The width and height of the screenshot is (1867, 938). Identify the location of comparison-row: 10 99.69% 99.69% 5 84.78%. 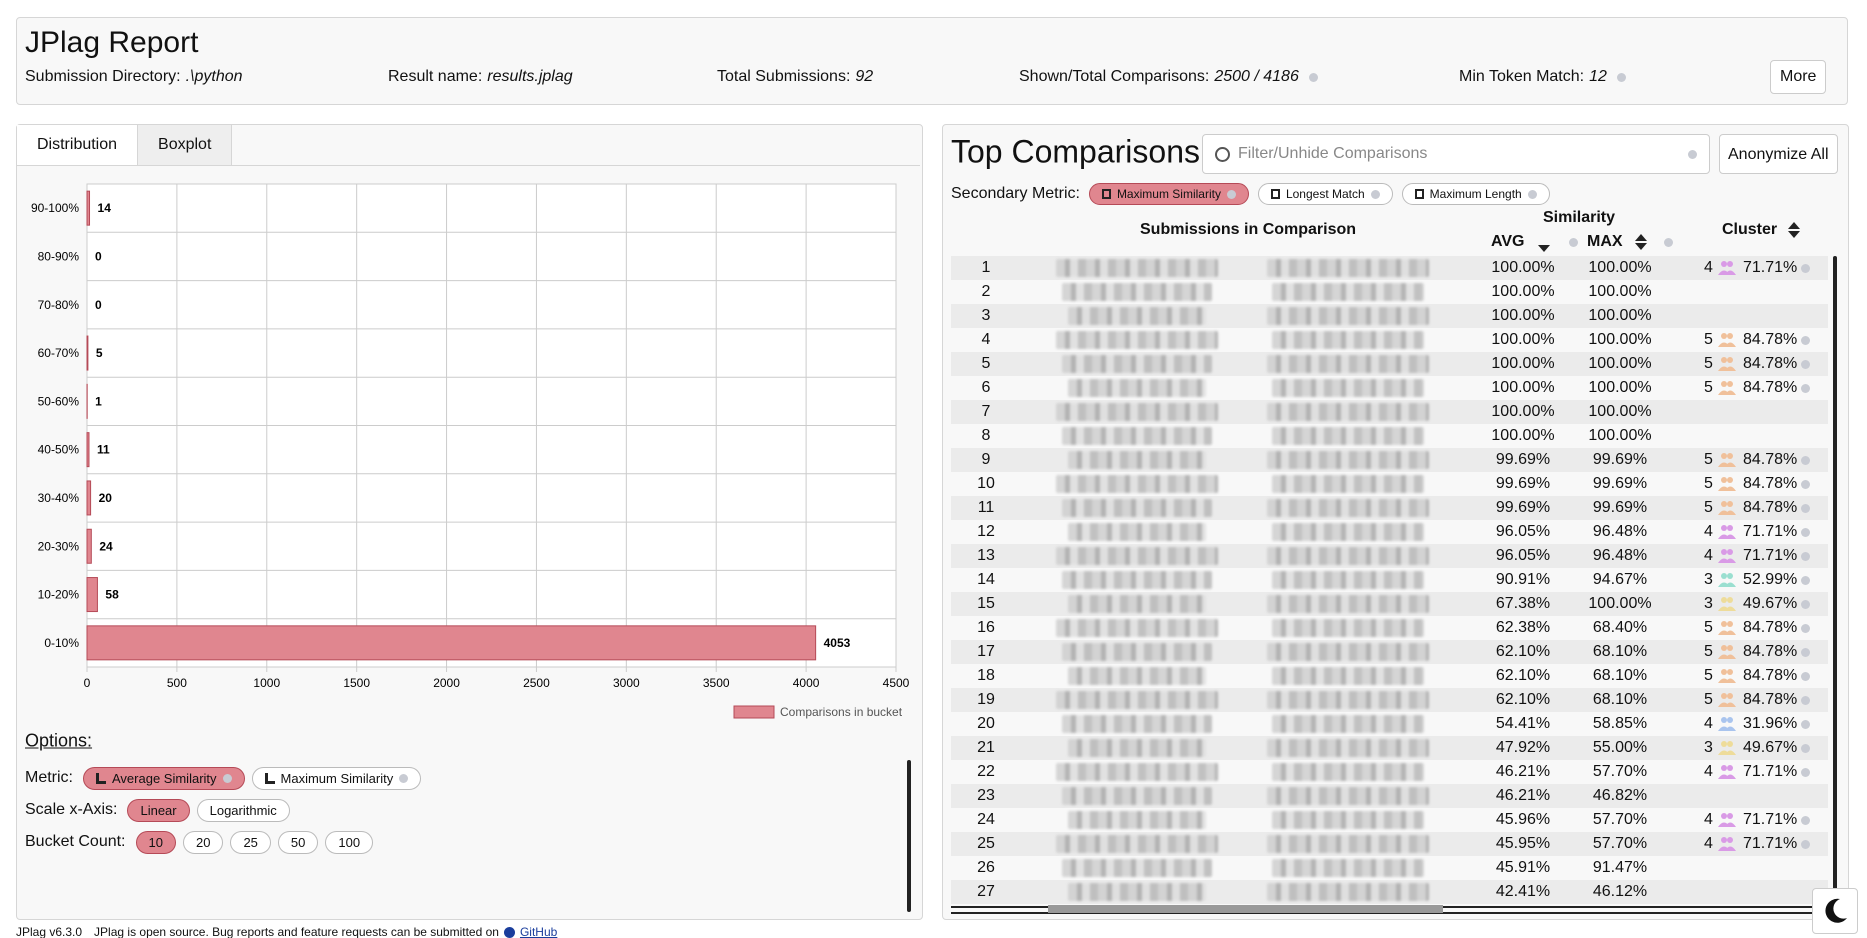
(1389, 484).